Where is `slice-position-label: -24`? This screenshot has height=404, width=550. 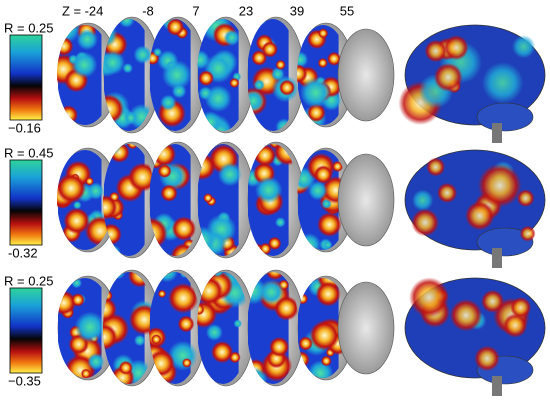
slice-position-label: -24 is located at coordinates (94, 10).